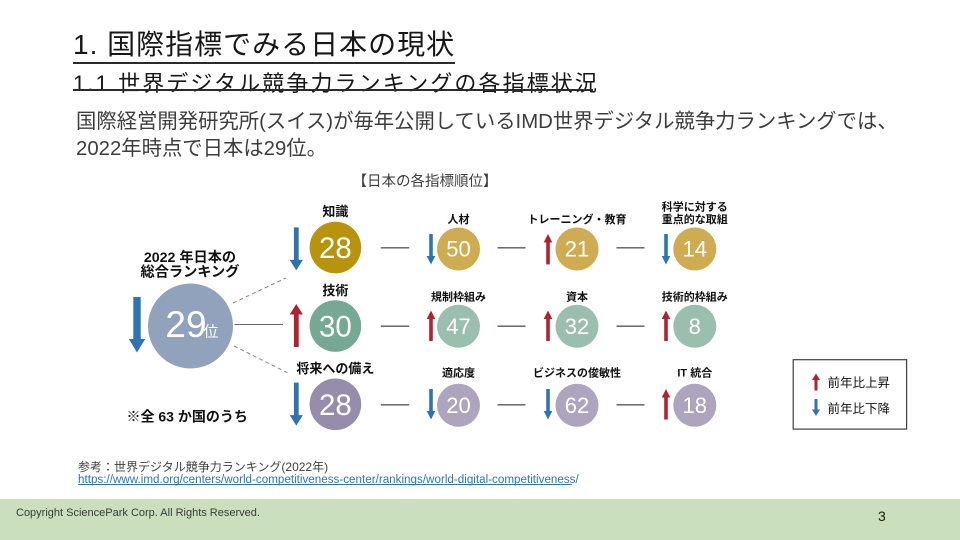 Image resolution: width=960 pixels, height=540 pixels. What do you see at coordinates (458, 405) in the screenshot?
I see `svg-text: 20` at bounding box center [458, 405].